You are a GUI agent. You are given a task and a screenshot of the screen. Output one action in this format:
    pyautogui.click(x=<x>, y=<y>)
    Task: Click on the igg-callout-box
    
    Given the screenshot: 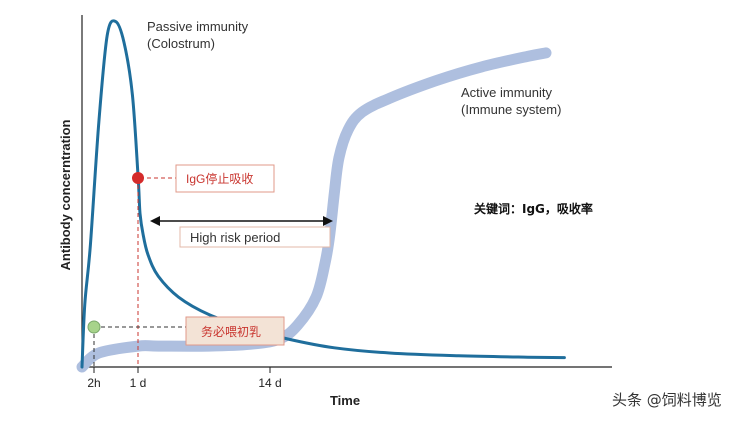 What is the action you would take?
    pyautogui.click(x=225, y=178)
    